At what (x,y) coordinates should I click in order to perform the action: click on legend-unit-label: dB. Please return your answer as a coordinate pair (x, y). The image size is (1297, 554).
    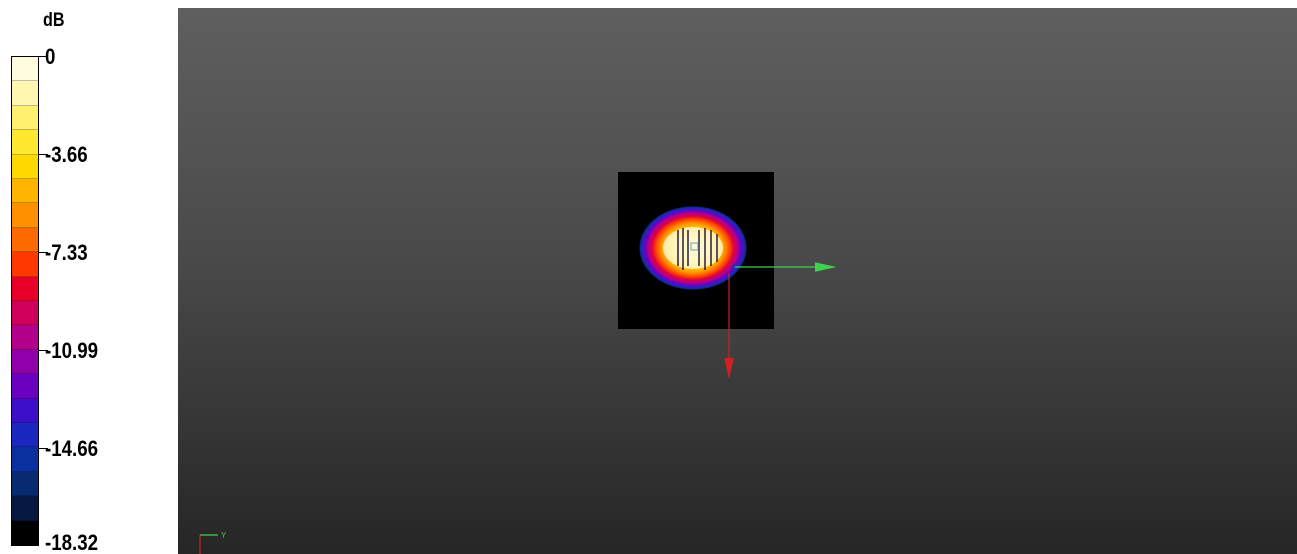
    Looking at the image, I should click on (54, 20).